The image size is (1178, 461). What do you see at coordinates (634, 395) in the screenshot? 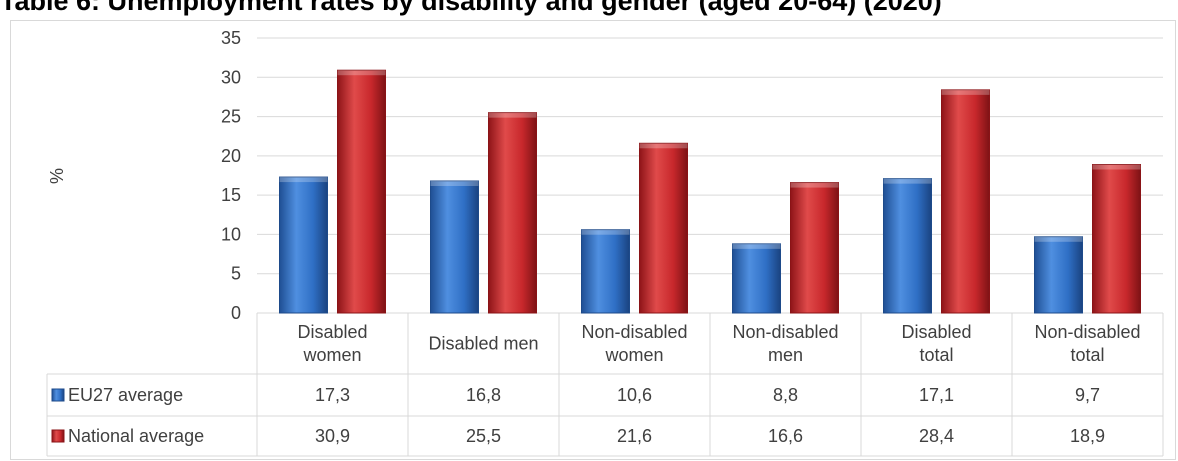
I see `table-cell-value: 10,6` at bounding box center [634, 395].